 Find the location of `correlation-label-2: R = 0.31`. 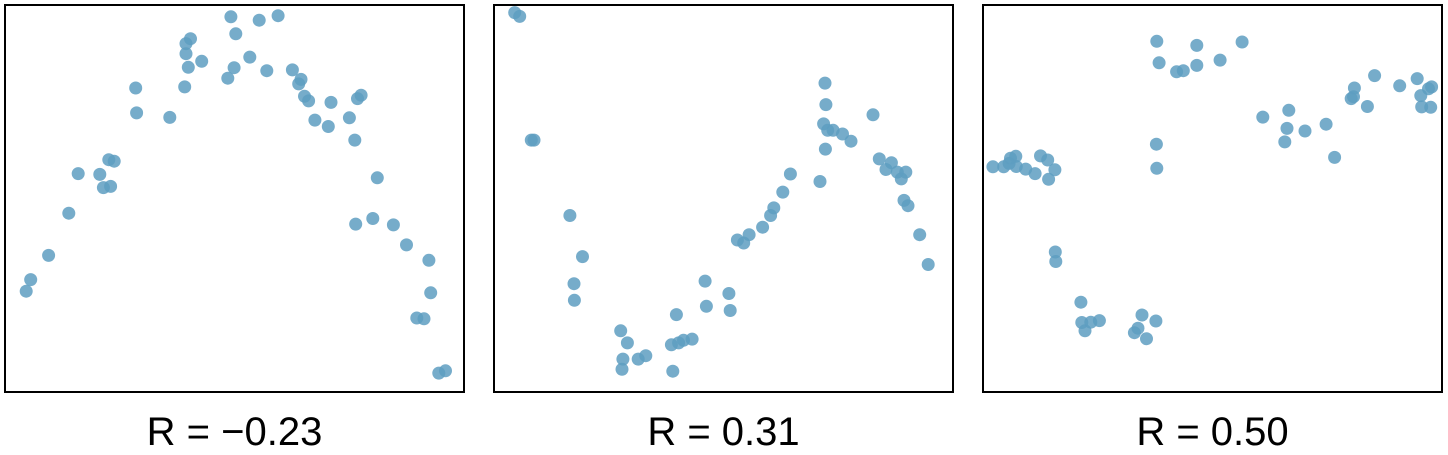

correlation-label-2: R = 0.31 is located at coordinates (723, 432).